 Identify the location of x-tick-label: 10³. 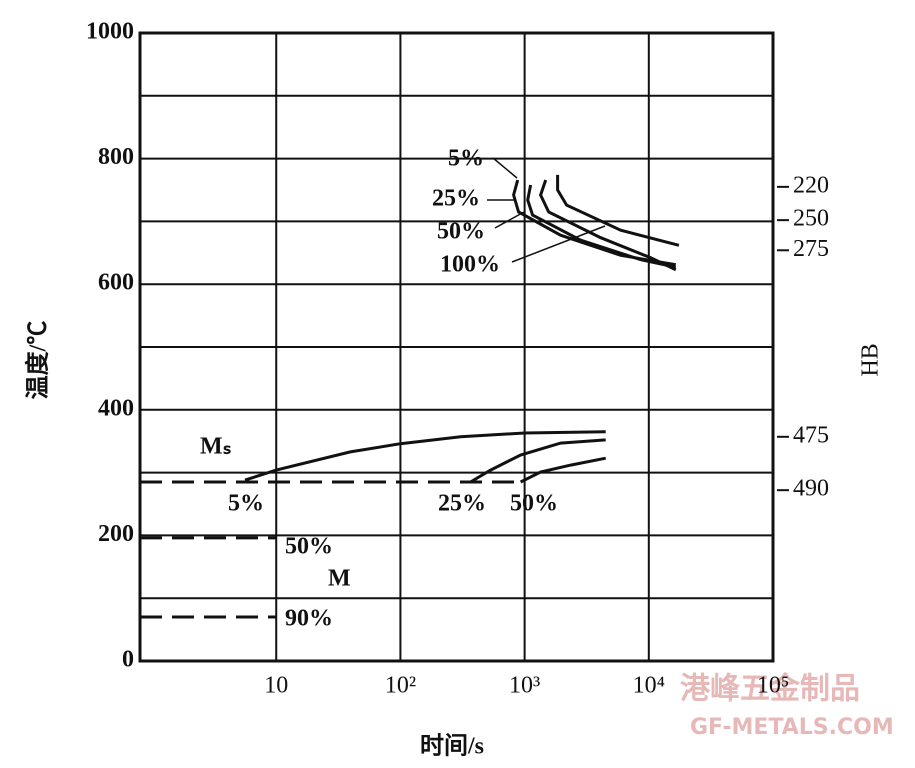
(524, 686).